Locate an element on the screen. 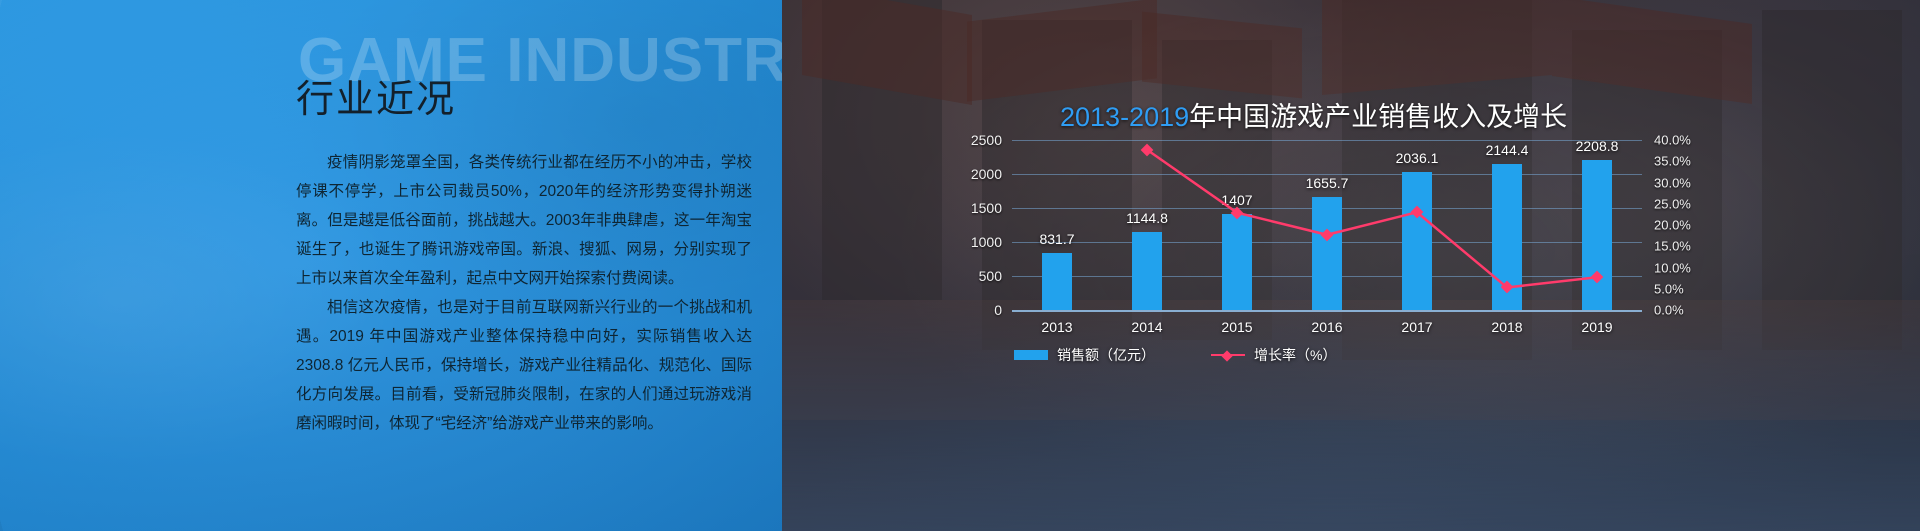  bar-value-label: 1144.8 is located at coordinates (1147, 218).